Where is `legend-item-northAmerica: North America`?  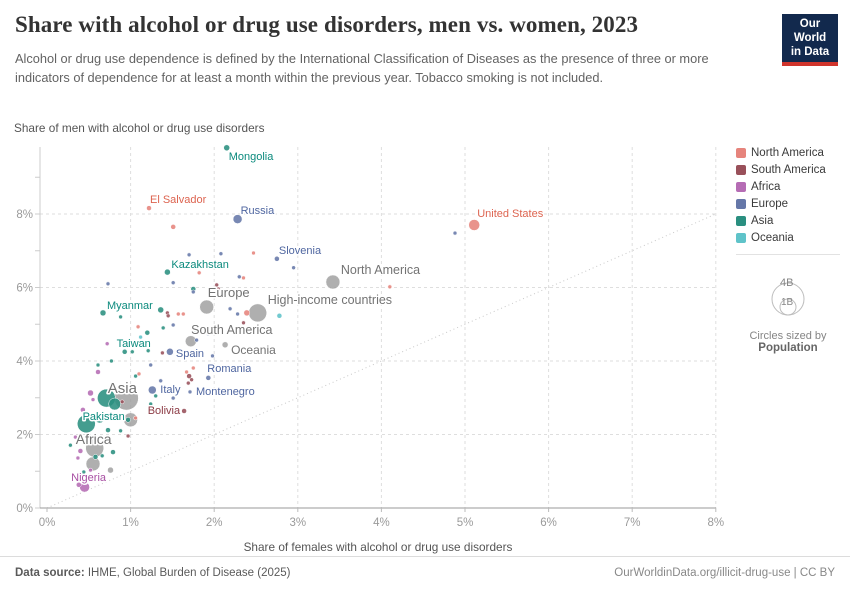
legend-item-northAmerica: North America is located at coordinates (792, 153).